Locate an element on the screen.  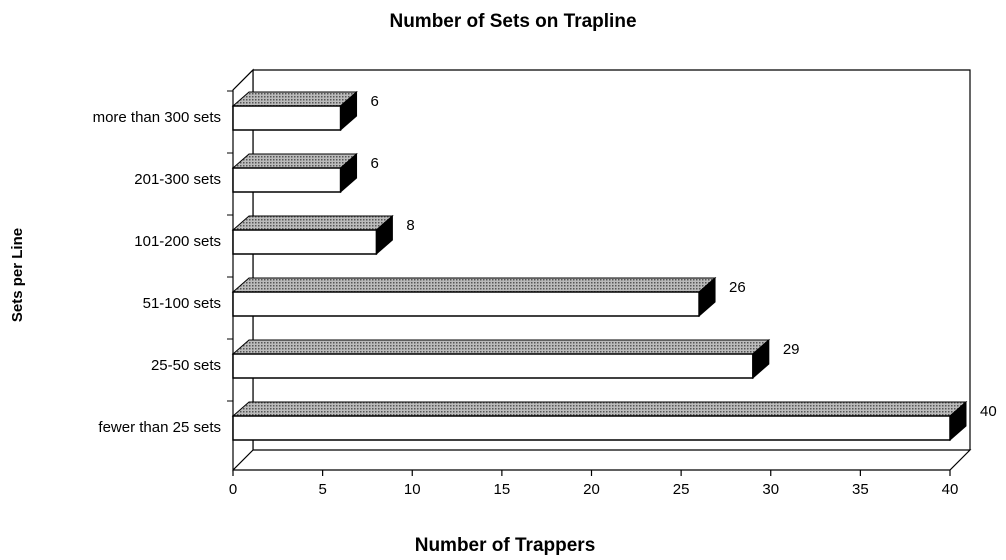
x-tick-label: 25 is located at coordinates (681, 489).